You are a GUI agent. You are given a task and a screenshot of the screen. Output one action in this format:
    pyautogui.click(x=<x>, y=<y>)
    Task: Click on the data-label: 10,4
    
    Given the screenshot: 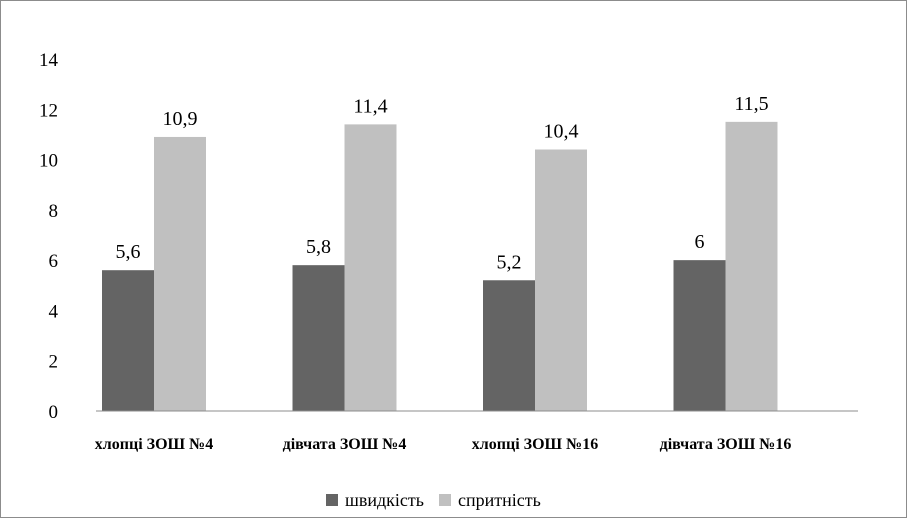 What is the action you would take?
    pyautogui.click(x=561, y=132)
    